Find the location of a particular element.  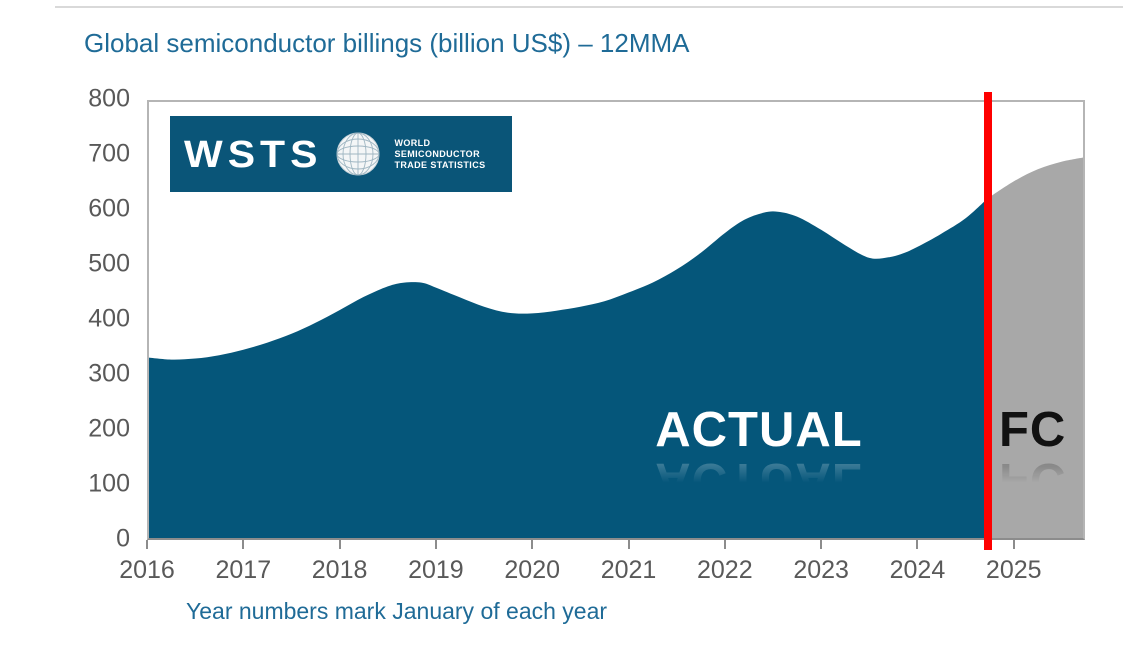

forecast-divider-line is located at coordinates (987, 321).